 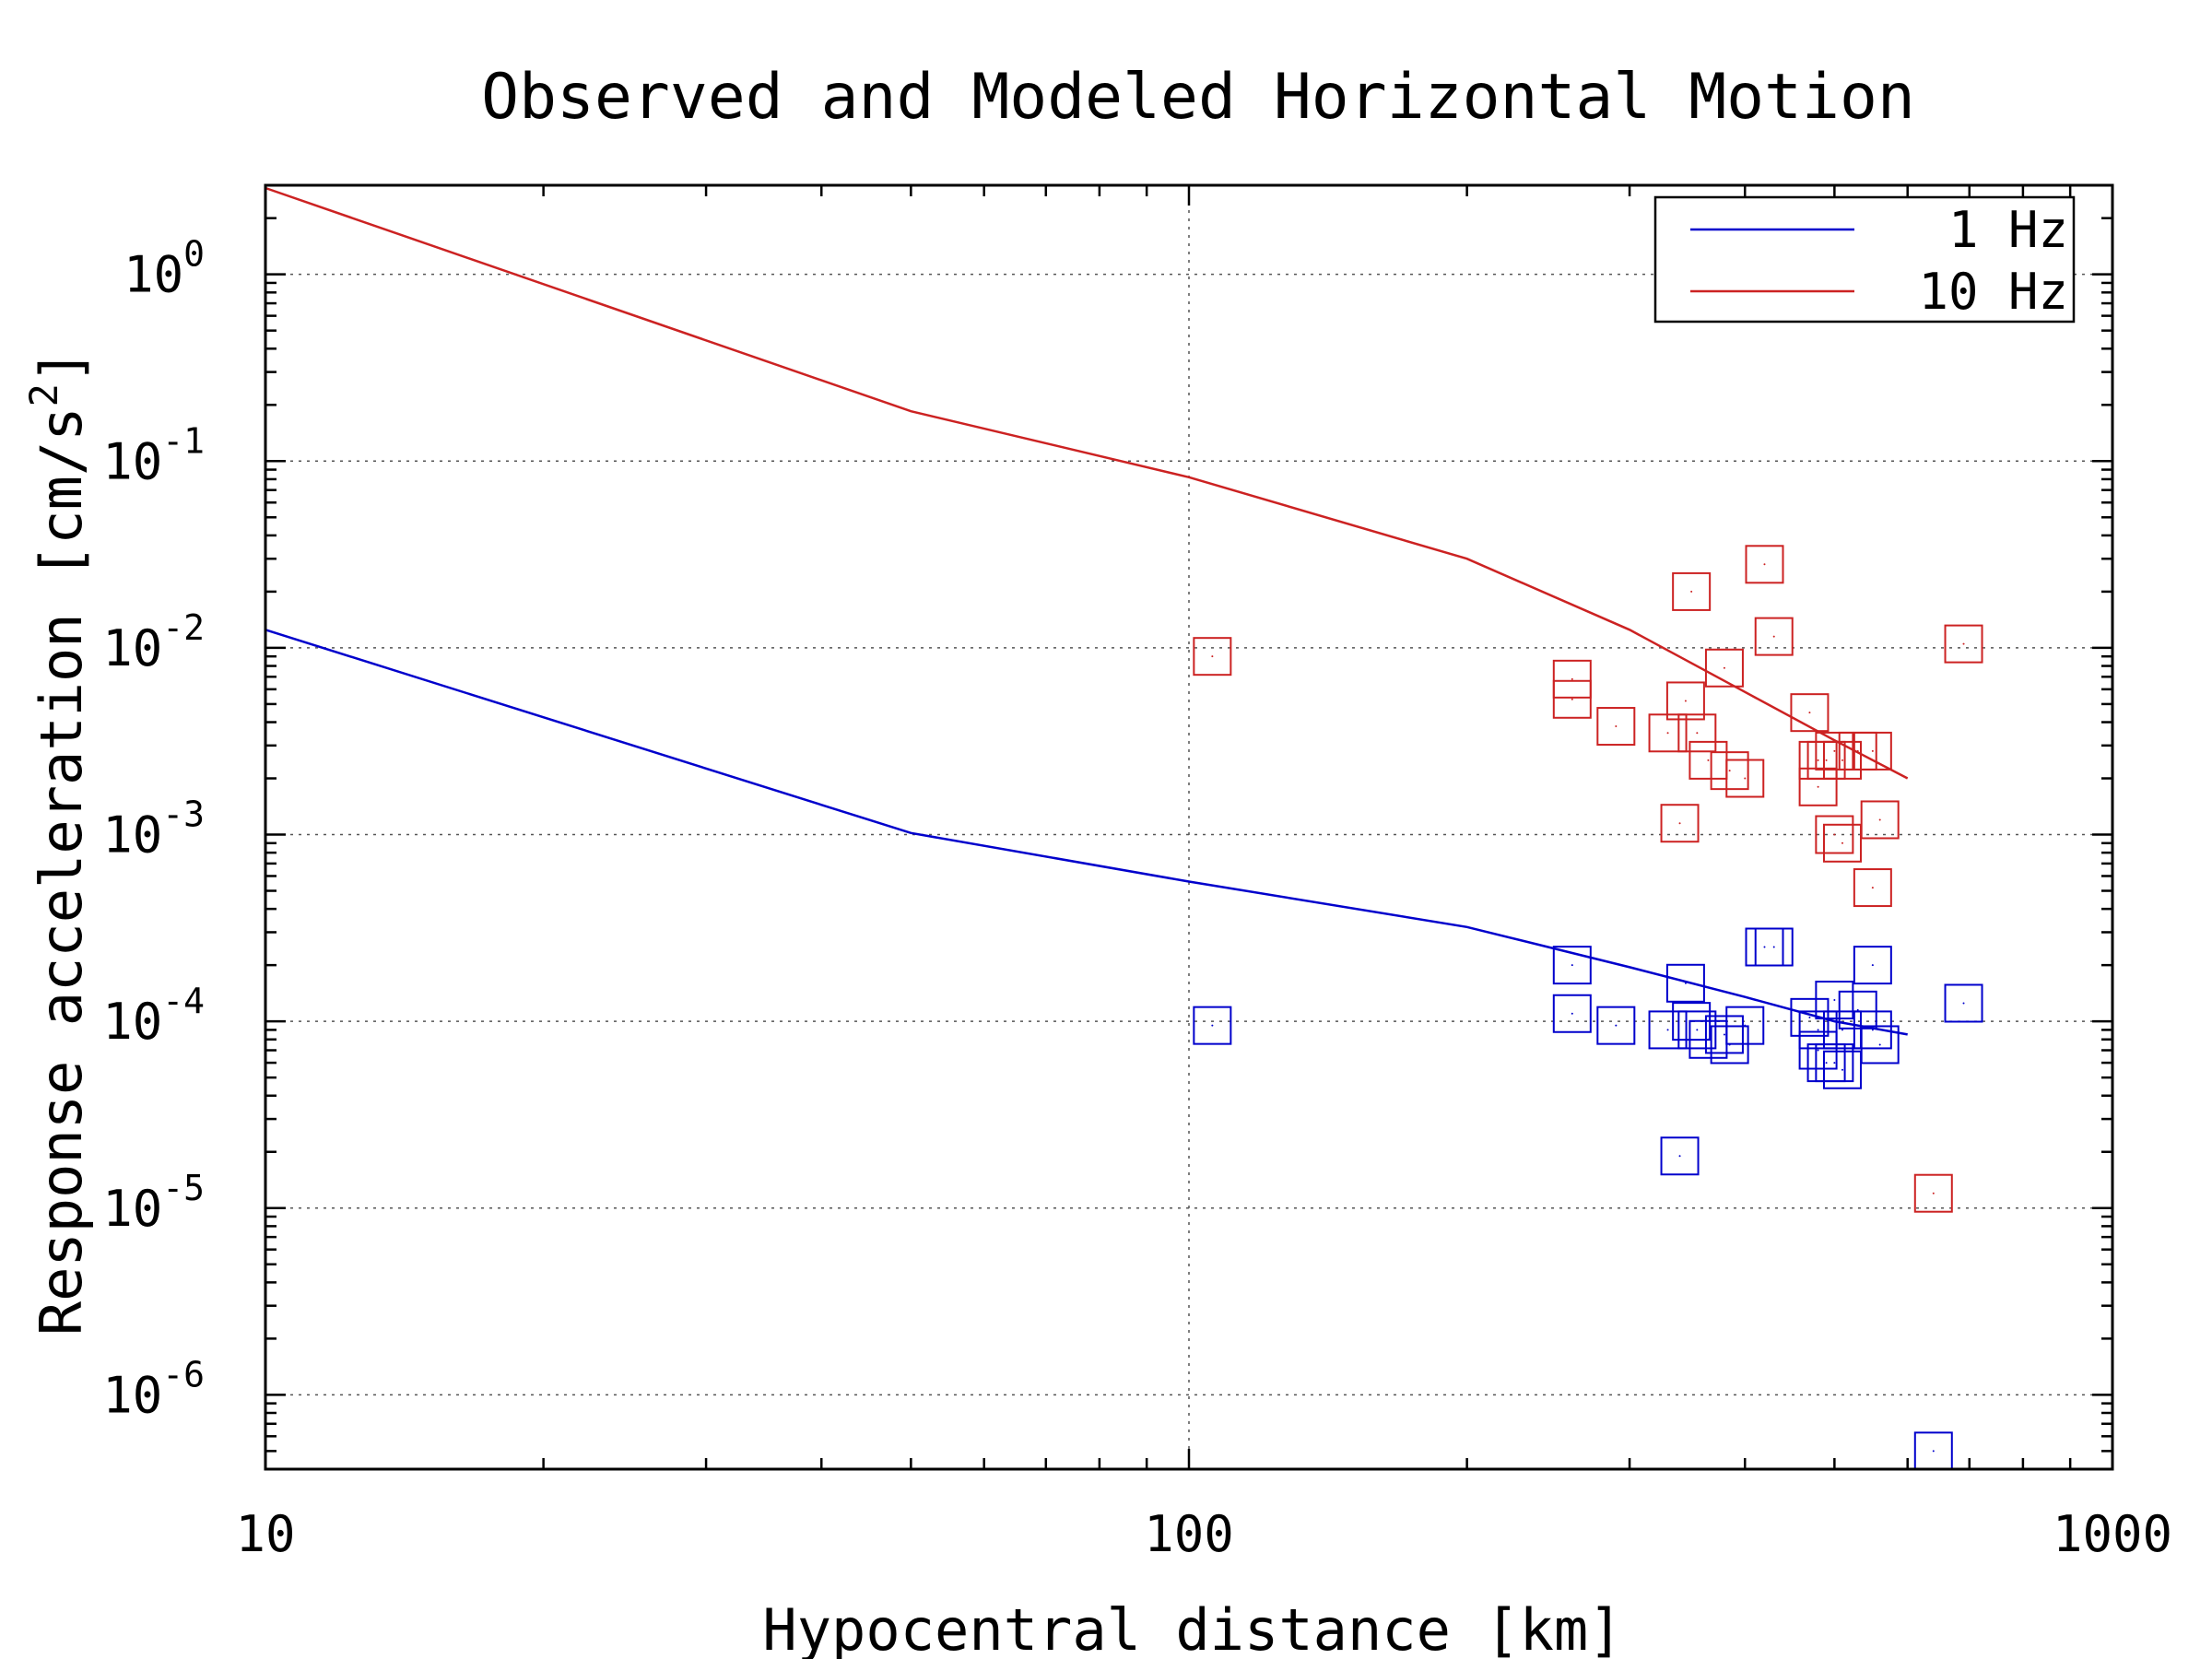 I want to click on x-tick-labels: 10 100 1000, so click(x=1203, y=1534).